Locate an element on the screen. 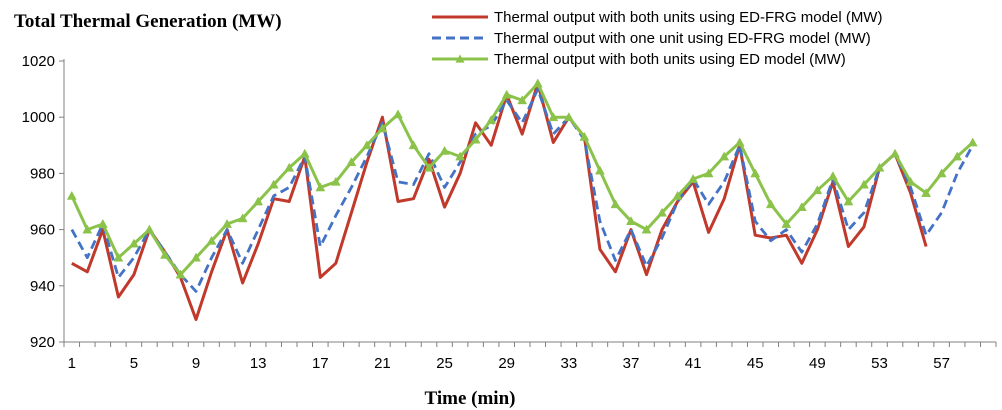 The height and width of the screenshot is (410, 1002). x-tick-label: 53 is located at coordinates (879, 363).